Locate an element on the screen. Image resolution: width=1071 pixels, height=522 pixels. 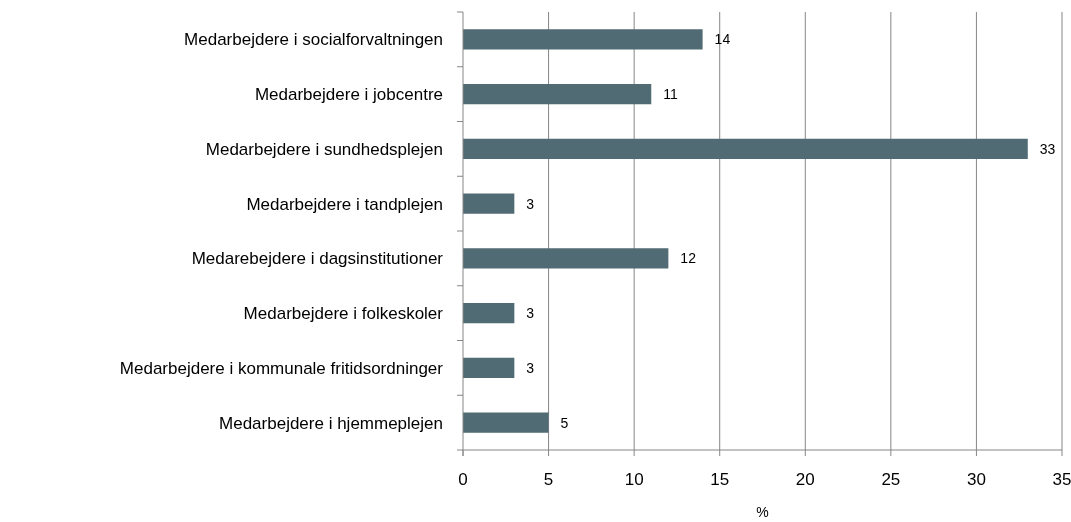
x-tick-label: 30 is located at coordinates (976, 479).